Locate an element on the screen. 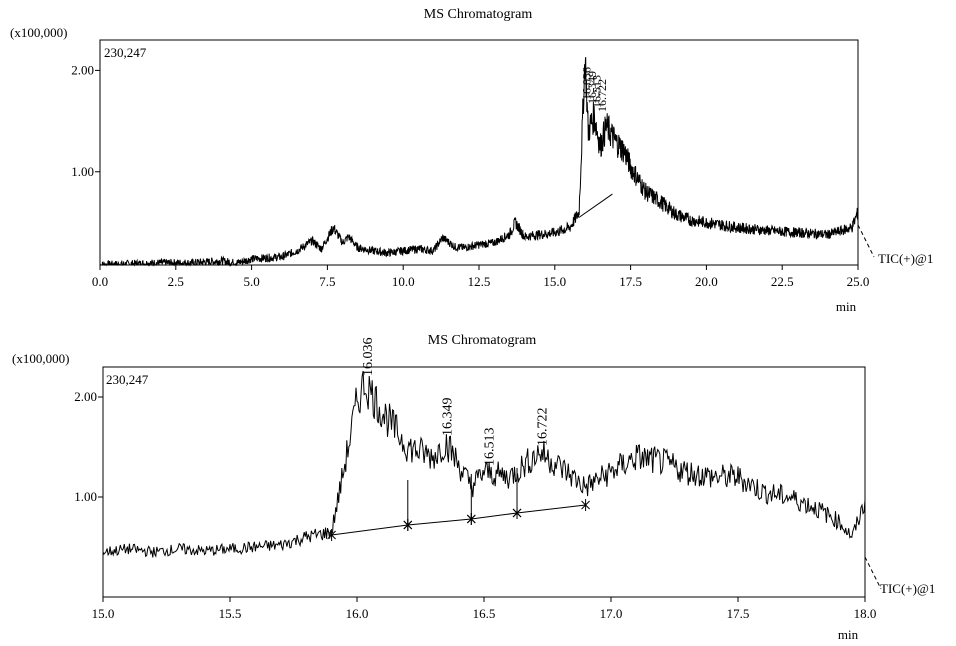  peak-label-group: 16.036 16.349 16.513 16.722 is located at coordinates (455, 402).